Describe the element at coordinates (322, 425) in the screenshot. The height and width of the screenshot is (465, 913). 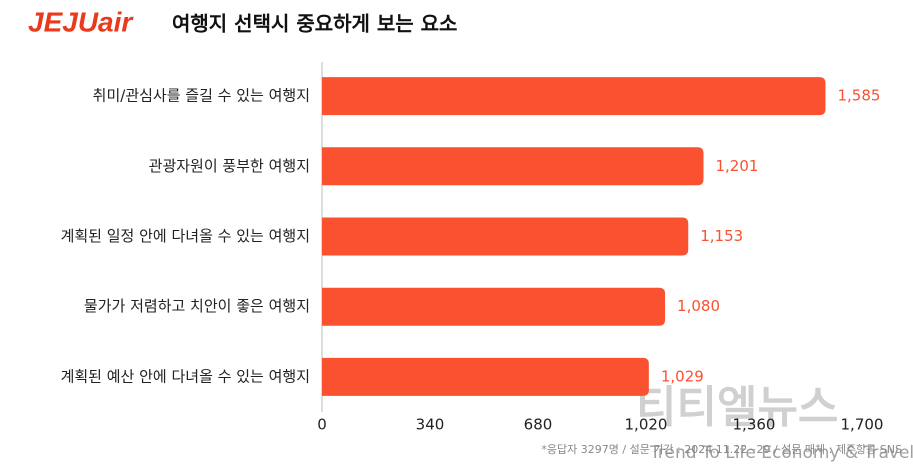
I see `x-tick-label: 0` at that location.